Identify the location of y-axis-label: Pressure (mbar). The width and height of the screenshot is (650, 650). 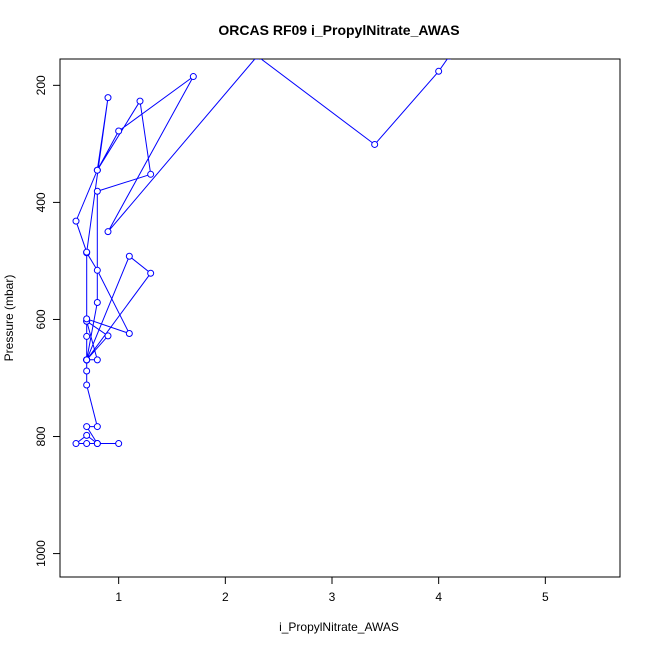
(9, 318).